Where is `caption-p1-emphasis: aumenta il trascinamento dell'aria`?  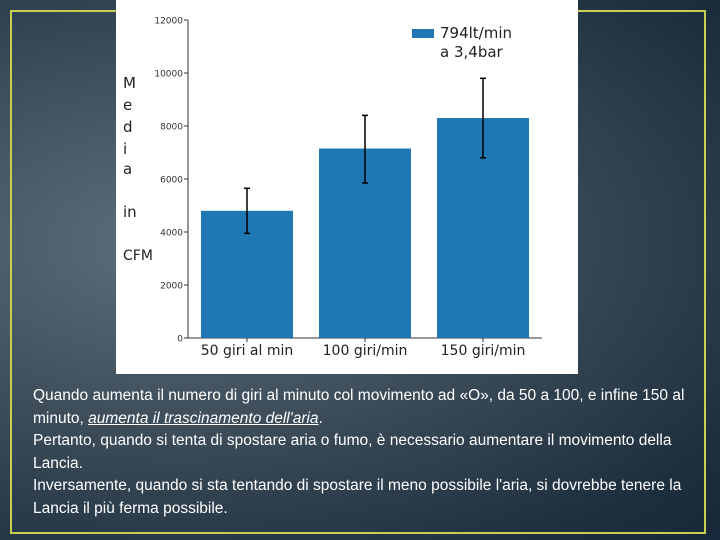
caption-p1-emphasis: aumenta il trascinamento dell'aria is located at coordinates (203, 418).